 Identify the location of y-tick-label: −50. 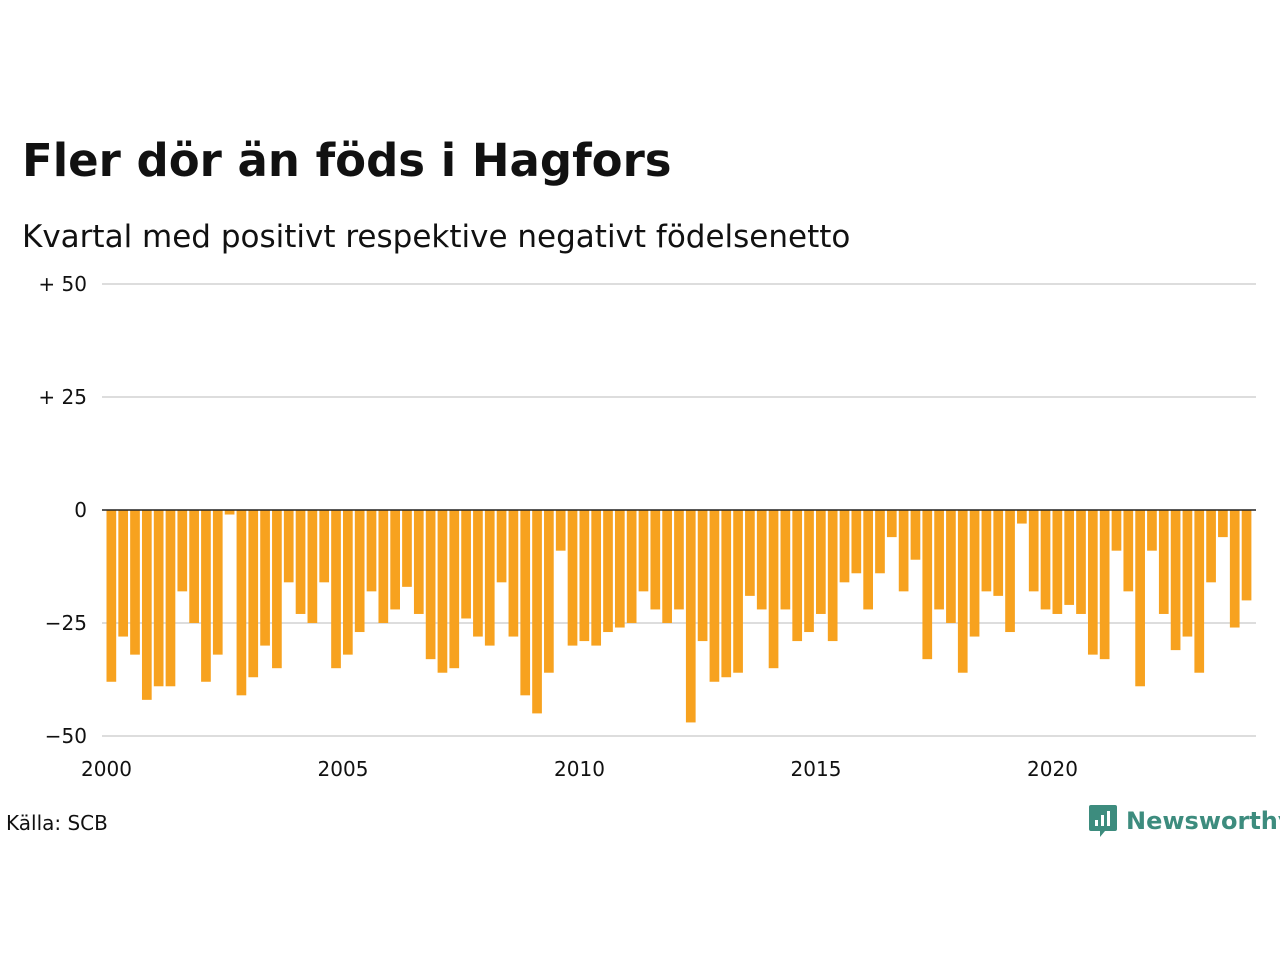
(66, 736).